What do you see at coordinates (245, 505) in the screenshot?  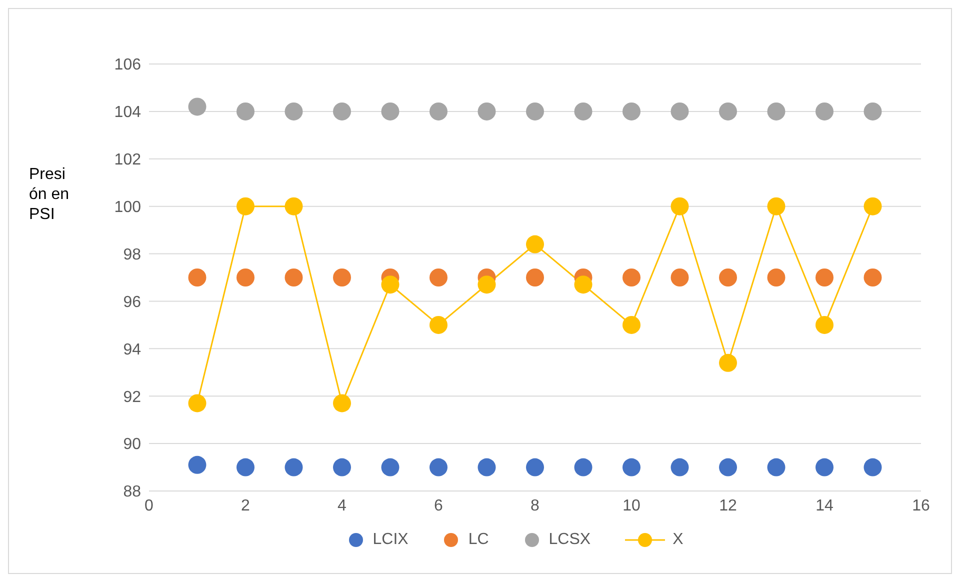 I see `x-tick-label: 2` at bounding box center [245, 505].